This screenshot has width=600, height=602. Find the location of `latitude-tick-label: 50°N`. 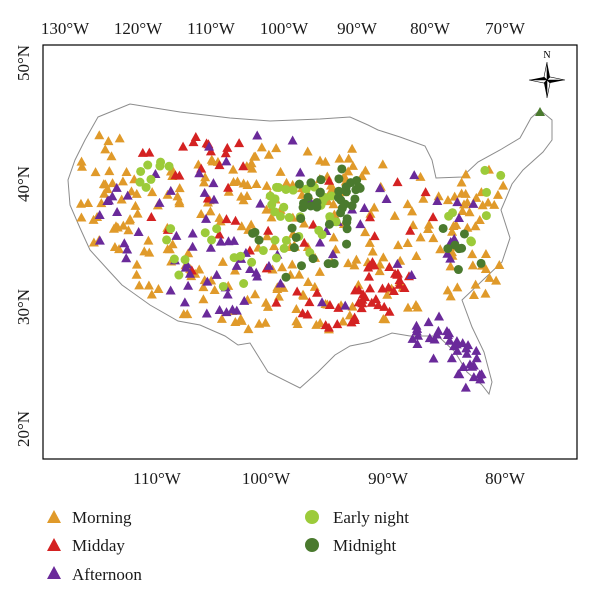

latitude-tick-label: 50°N is located at coordinates (23, 63).